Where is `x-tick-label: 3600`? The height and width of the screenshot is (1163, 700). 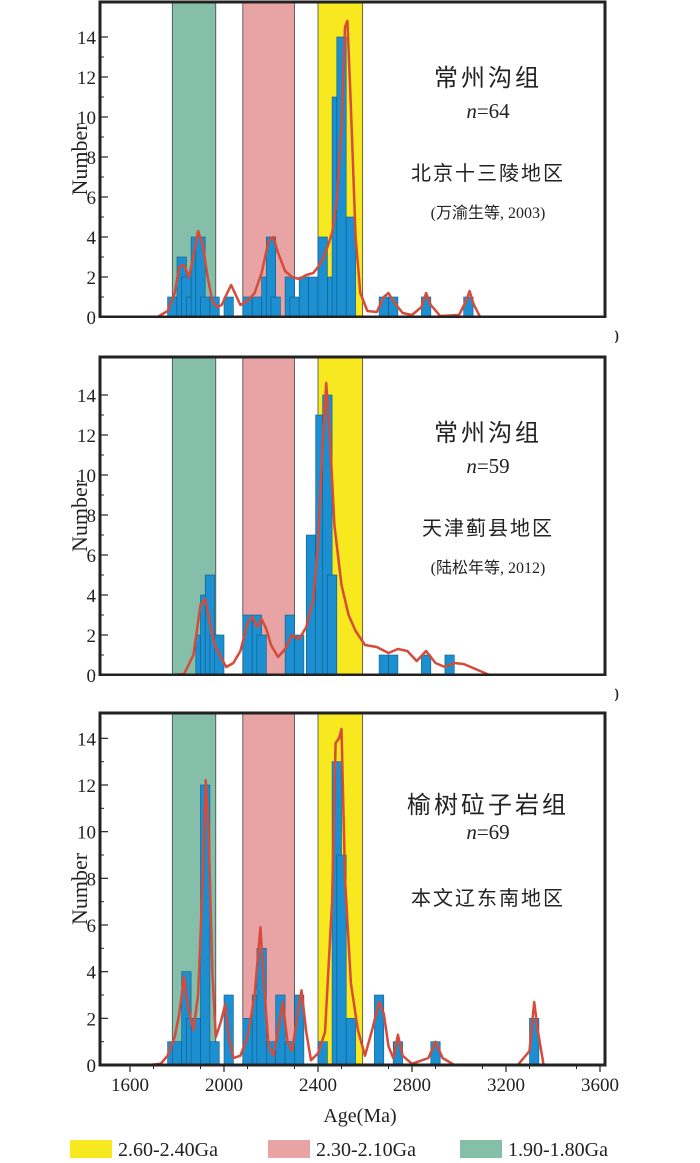
x-tick-label: 3600 is located at coordinates (600, 1085).